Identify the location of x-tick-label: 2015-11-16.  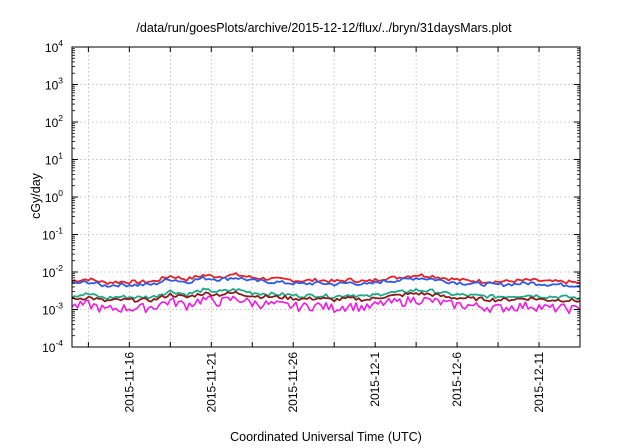
(129, 382).